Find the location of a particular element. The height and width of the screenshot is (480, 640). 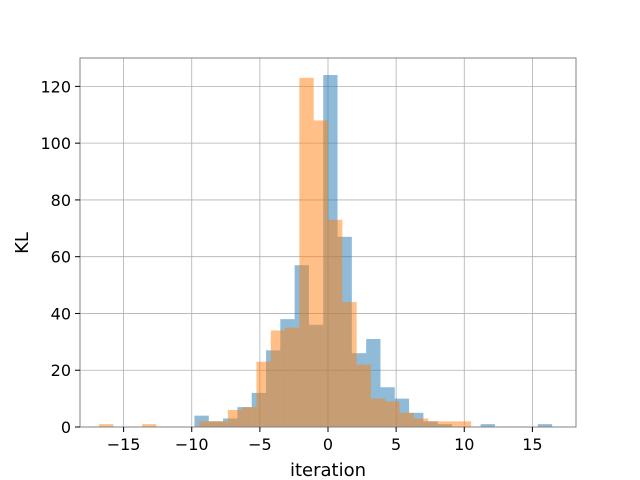

x-tick-label: 15 is located at coordinates (532, 444).